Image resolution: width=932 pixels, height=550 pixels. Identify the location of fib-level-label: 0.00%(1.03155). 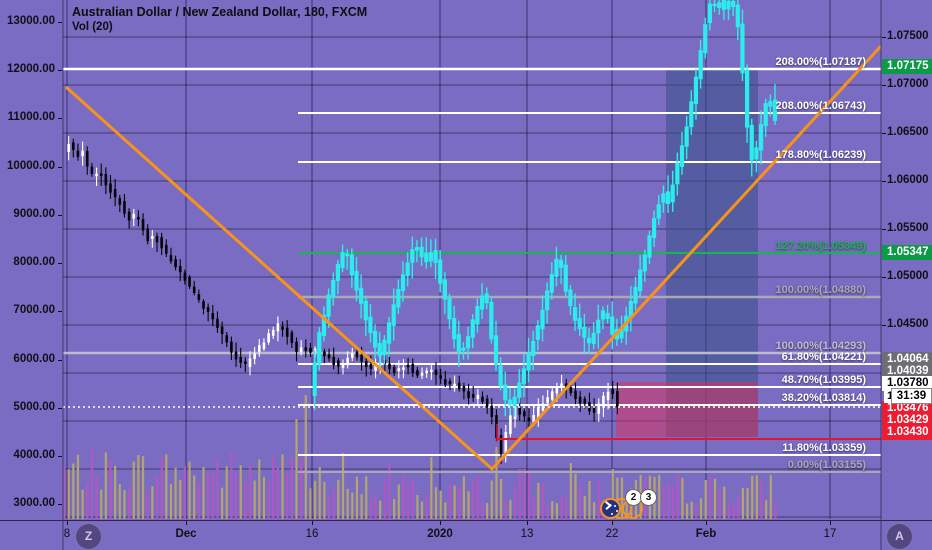
(827, 465).